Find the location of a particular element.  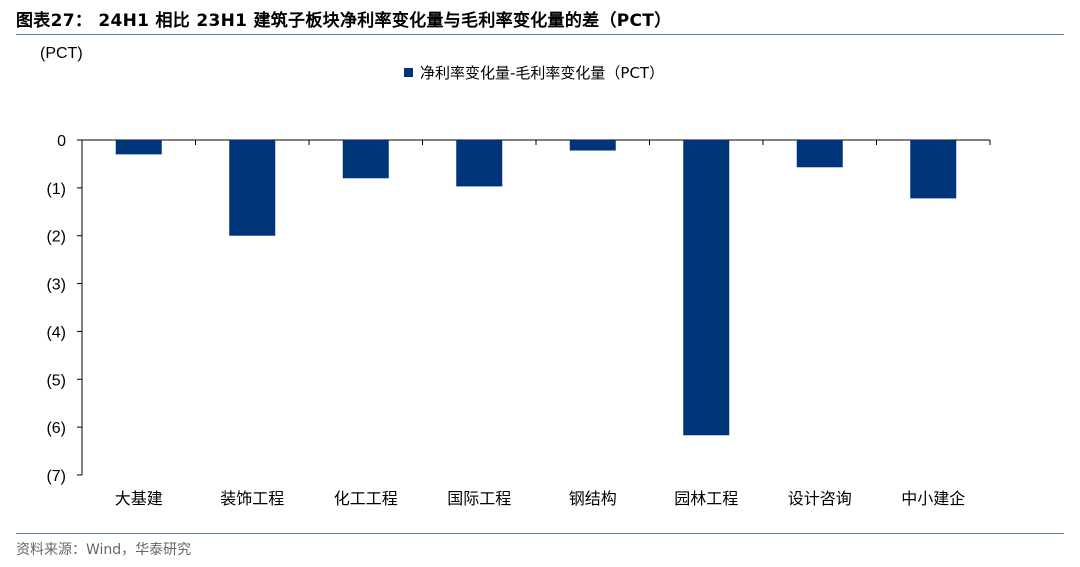

y-tick-label: (7) is located at coordinates (56, 476).